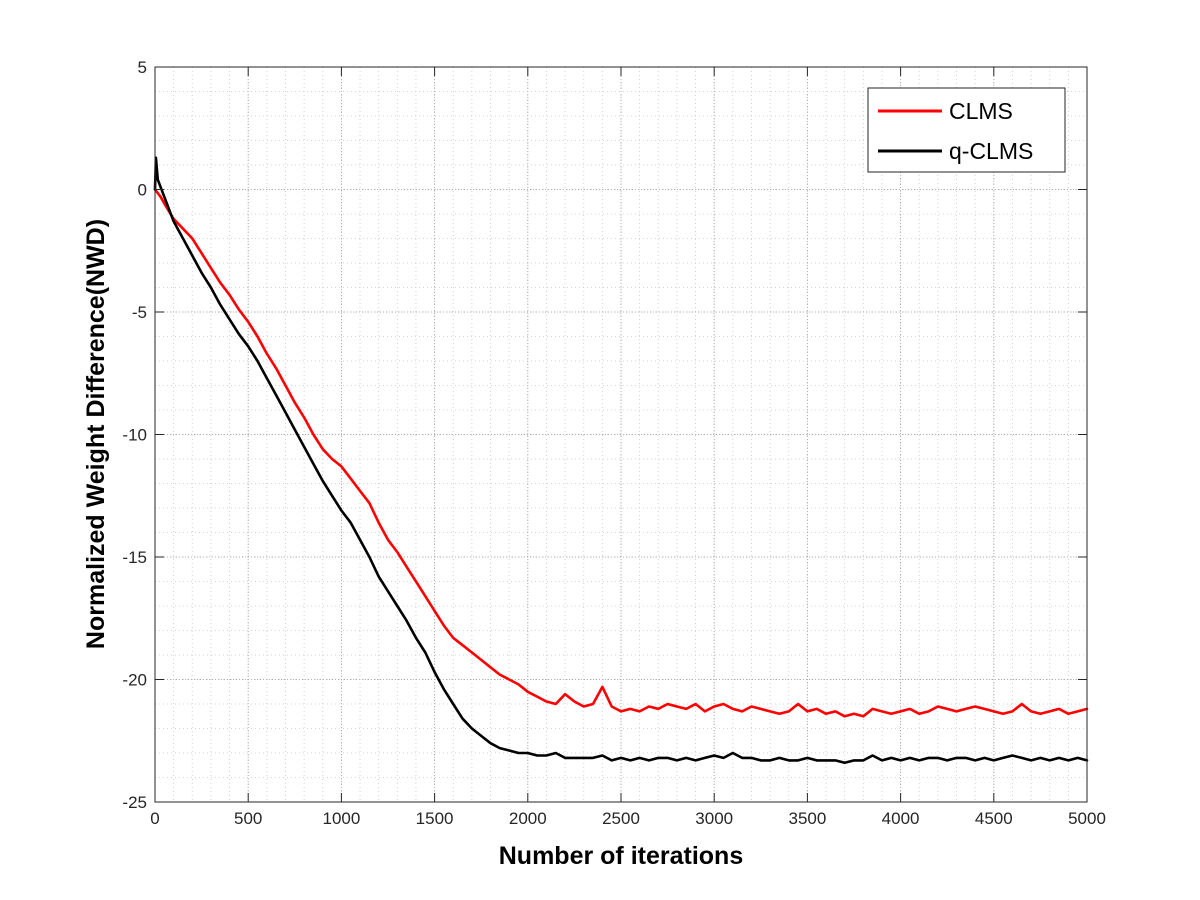 The width and height of the screenshot is (1200, 900). What do you see at coordinates (807, 818) in the screenshot?
I see `x-tick-label: 3500` at bounding box center [807, 818].